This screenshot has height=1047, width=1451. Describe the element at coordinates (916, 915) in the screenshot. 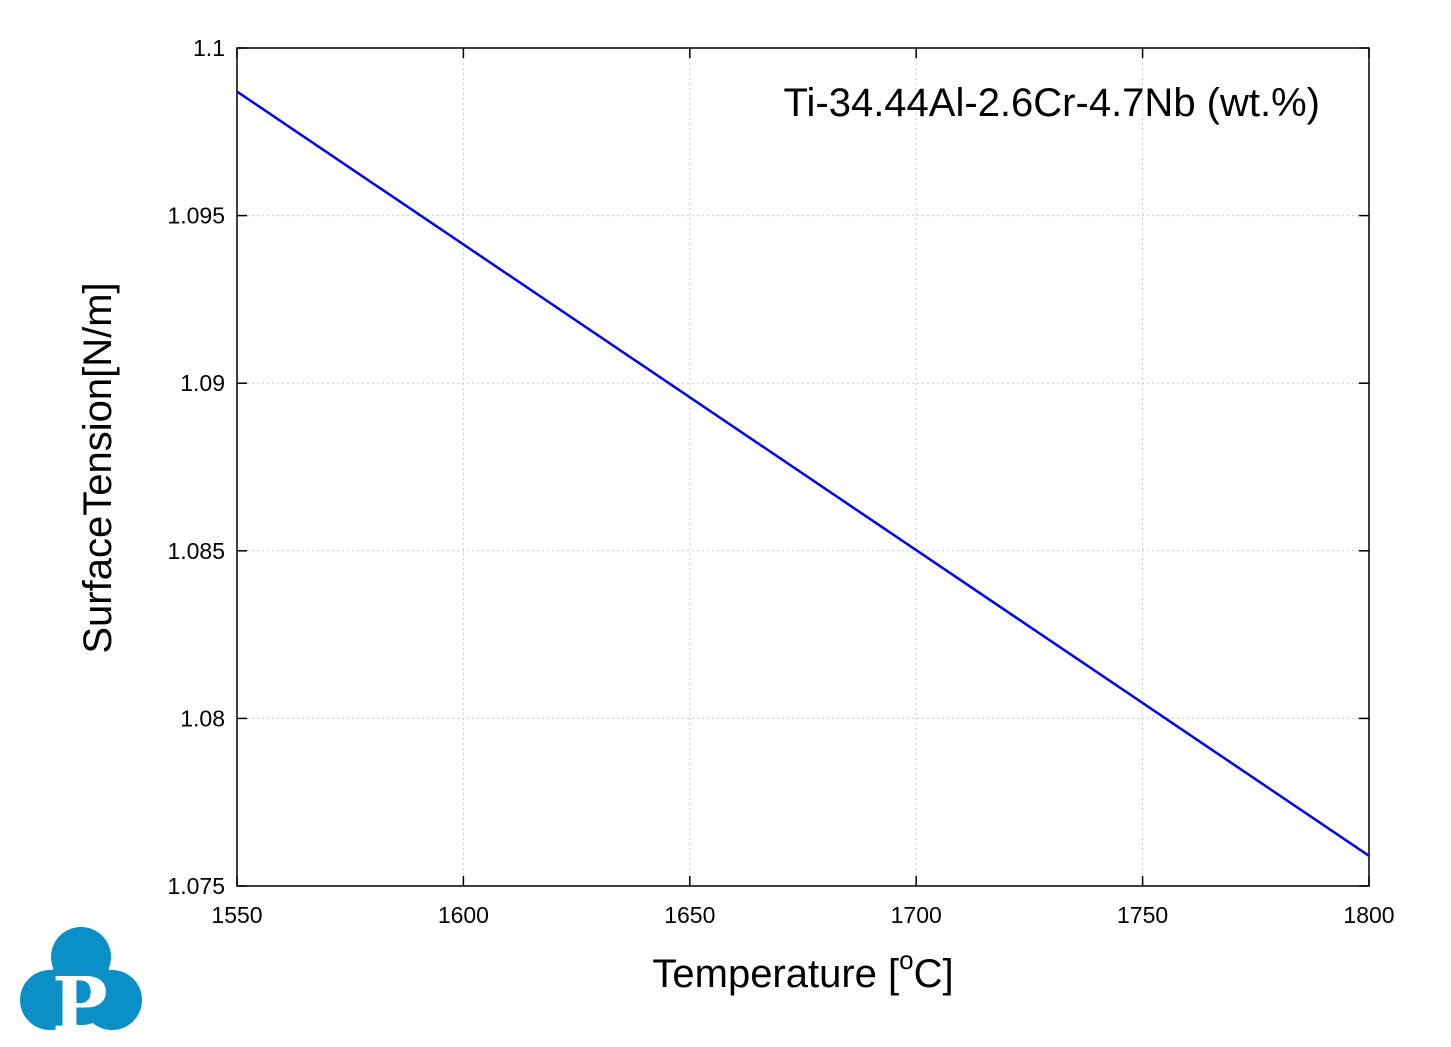

I see `x-tick-label: 1700` at that location.